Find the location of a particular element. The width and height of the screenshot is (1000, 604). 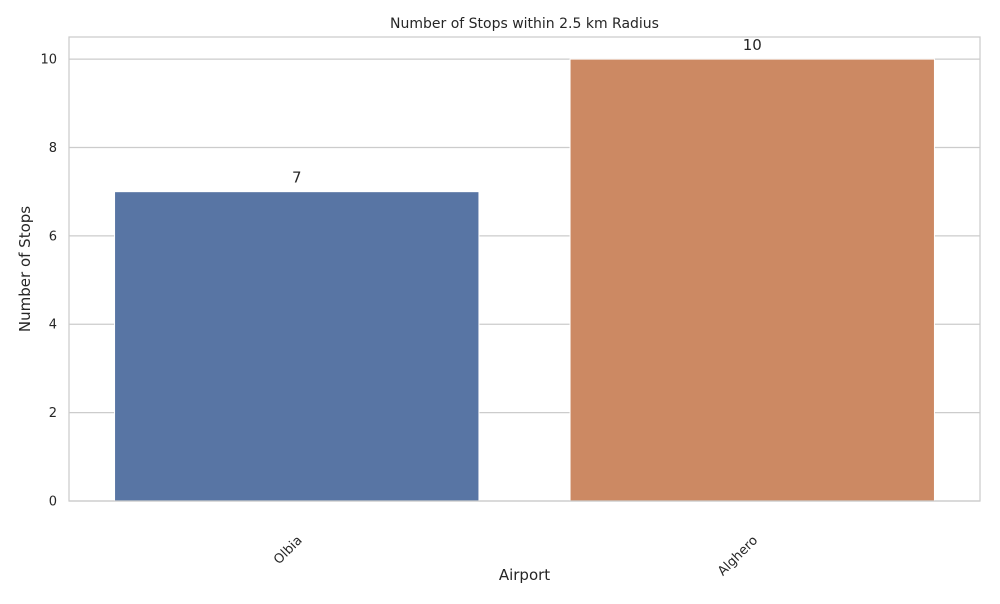

y-tick-label: 2 is located at coordinates (53, 413).